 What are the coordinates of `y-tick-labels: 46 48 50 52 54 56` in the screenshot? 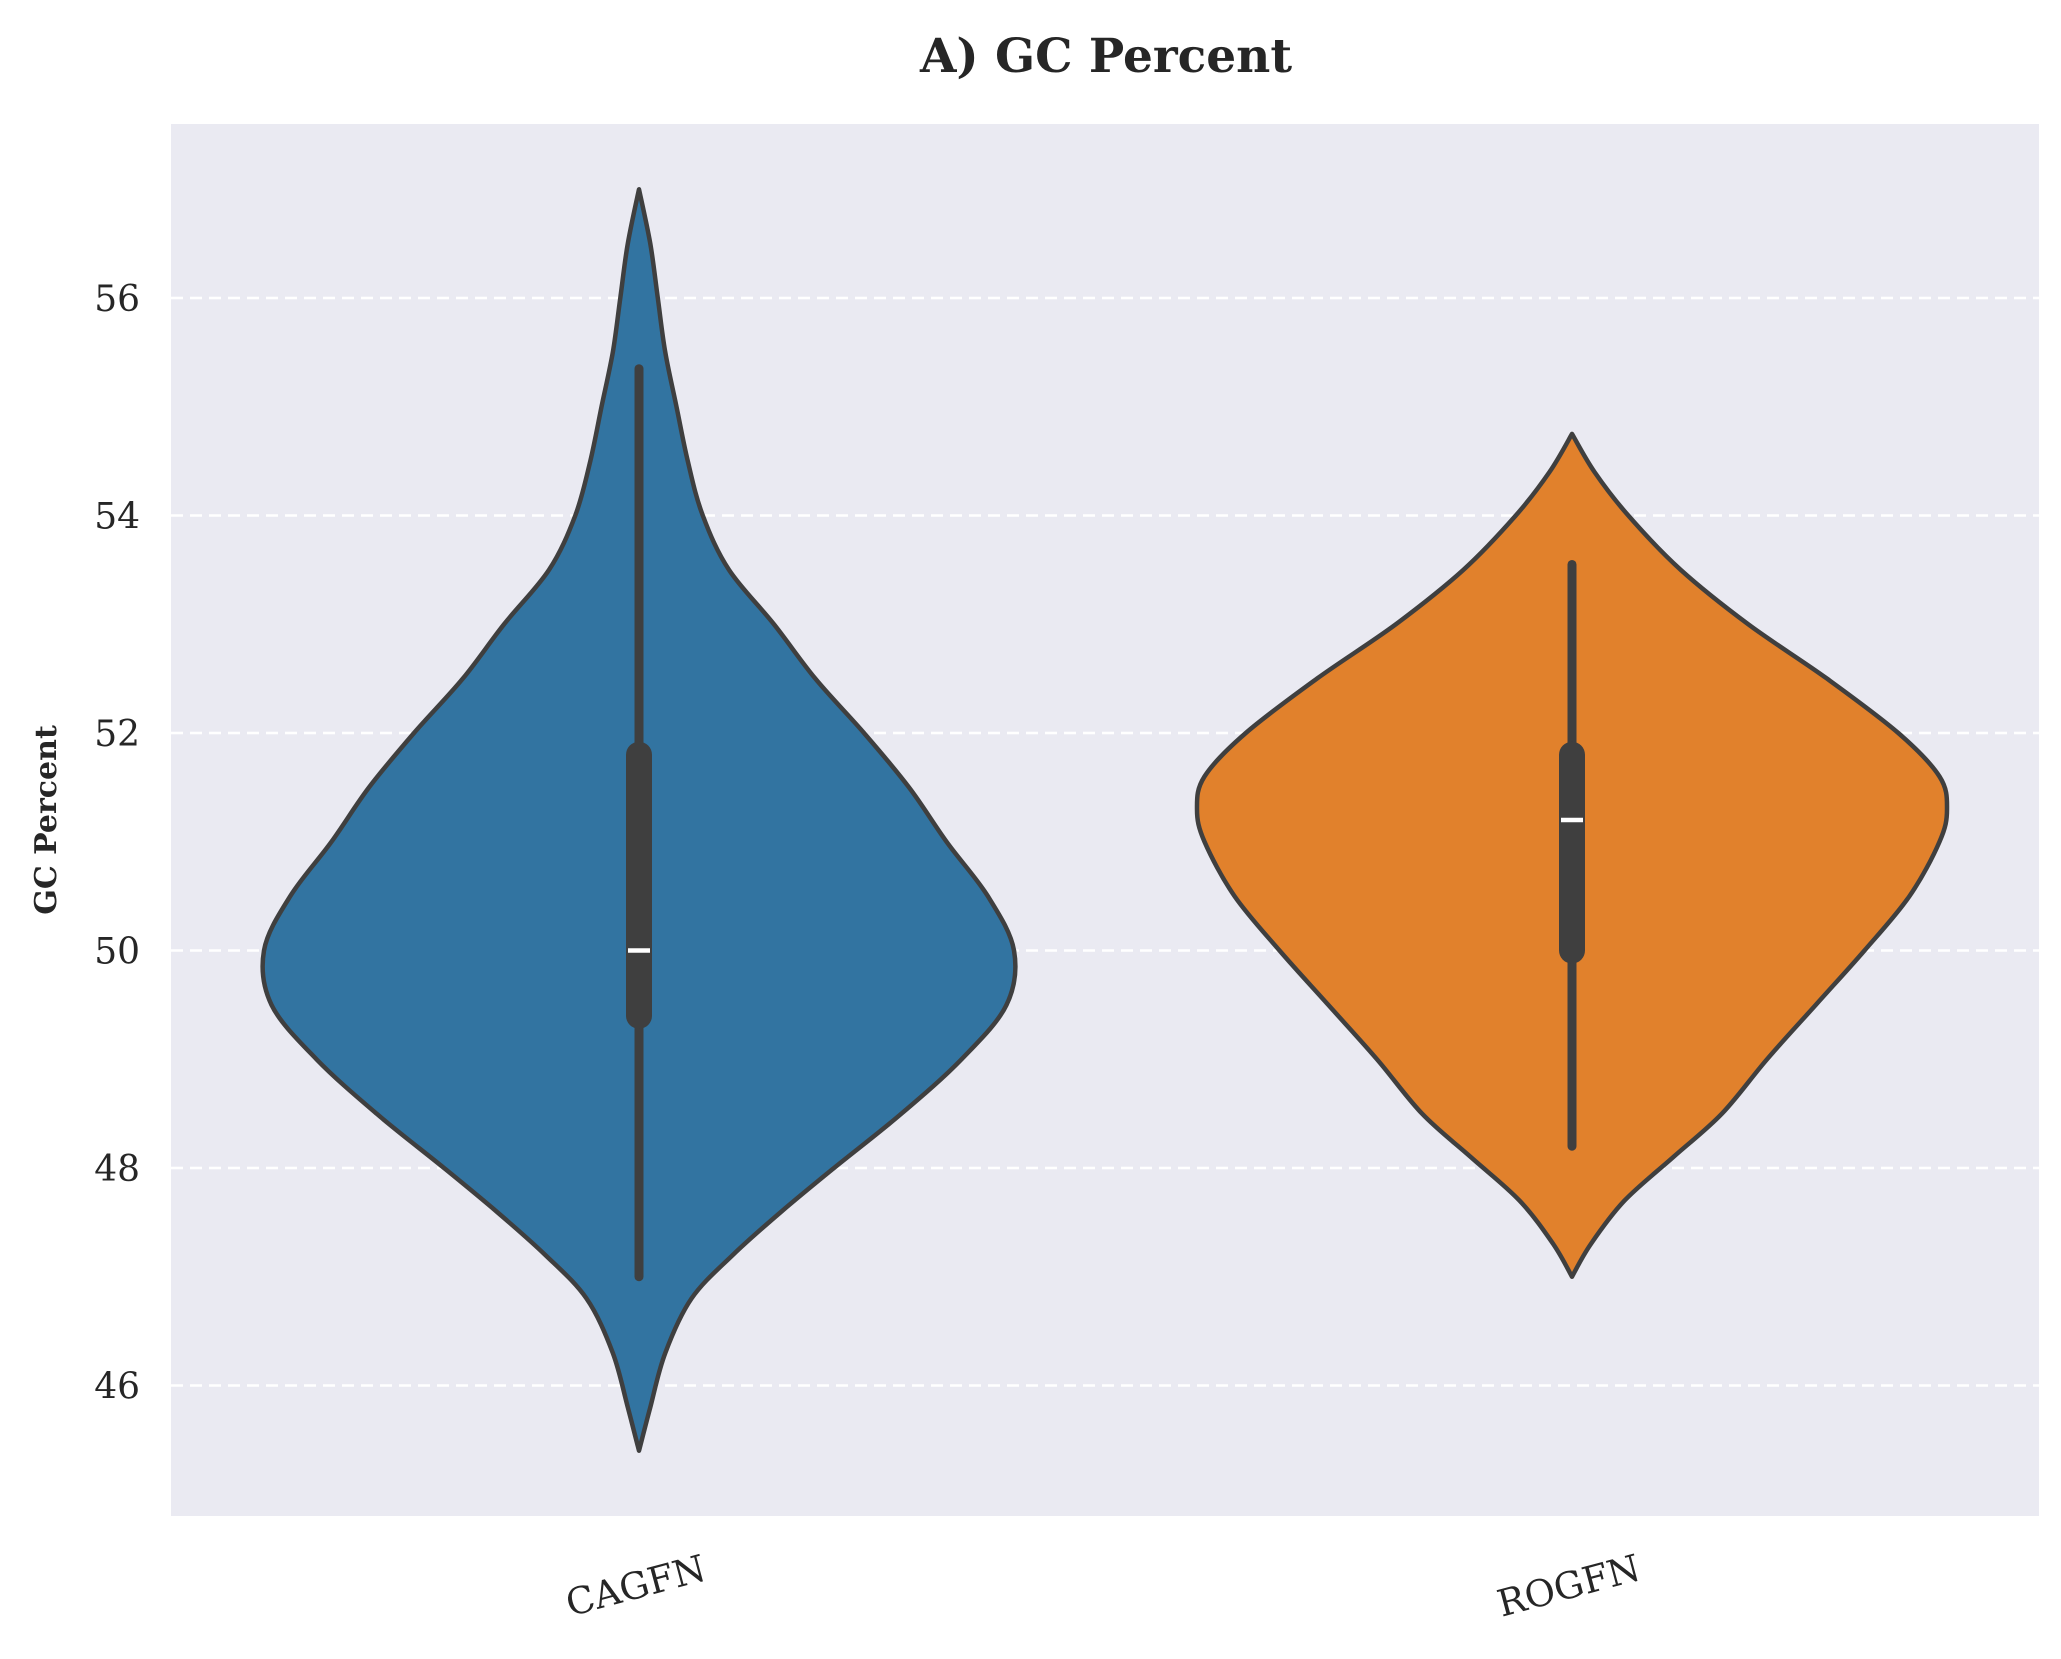 It's located at (117, 843).